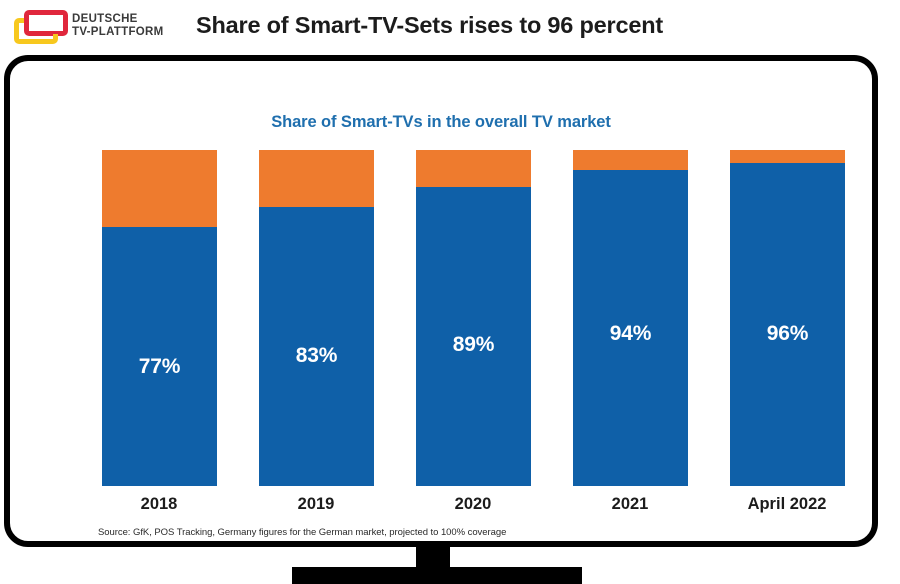 The height and width of the screenshot is (584, 900). I want to click on category-label-2019: 2019, so click(316, 504).